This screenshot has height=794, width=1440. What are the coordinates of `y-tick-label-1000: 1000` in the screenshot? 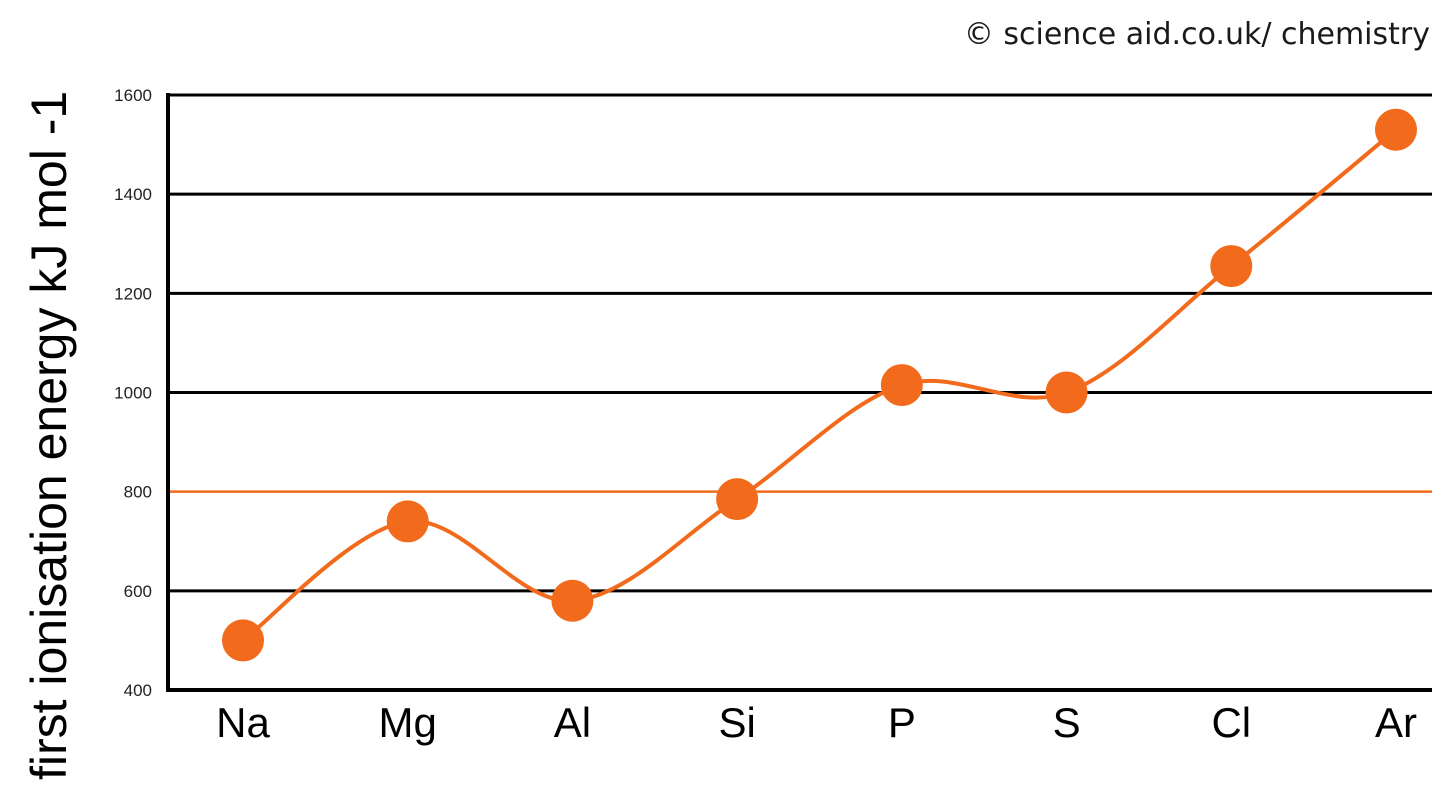 It's located at (133, 393).